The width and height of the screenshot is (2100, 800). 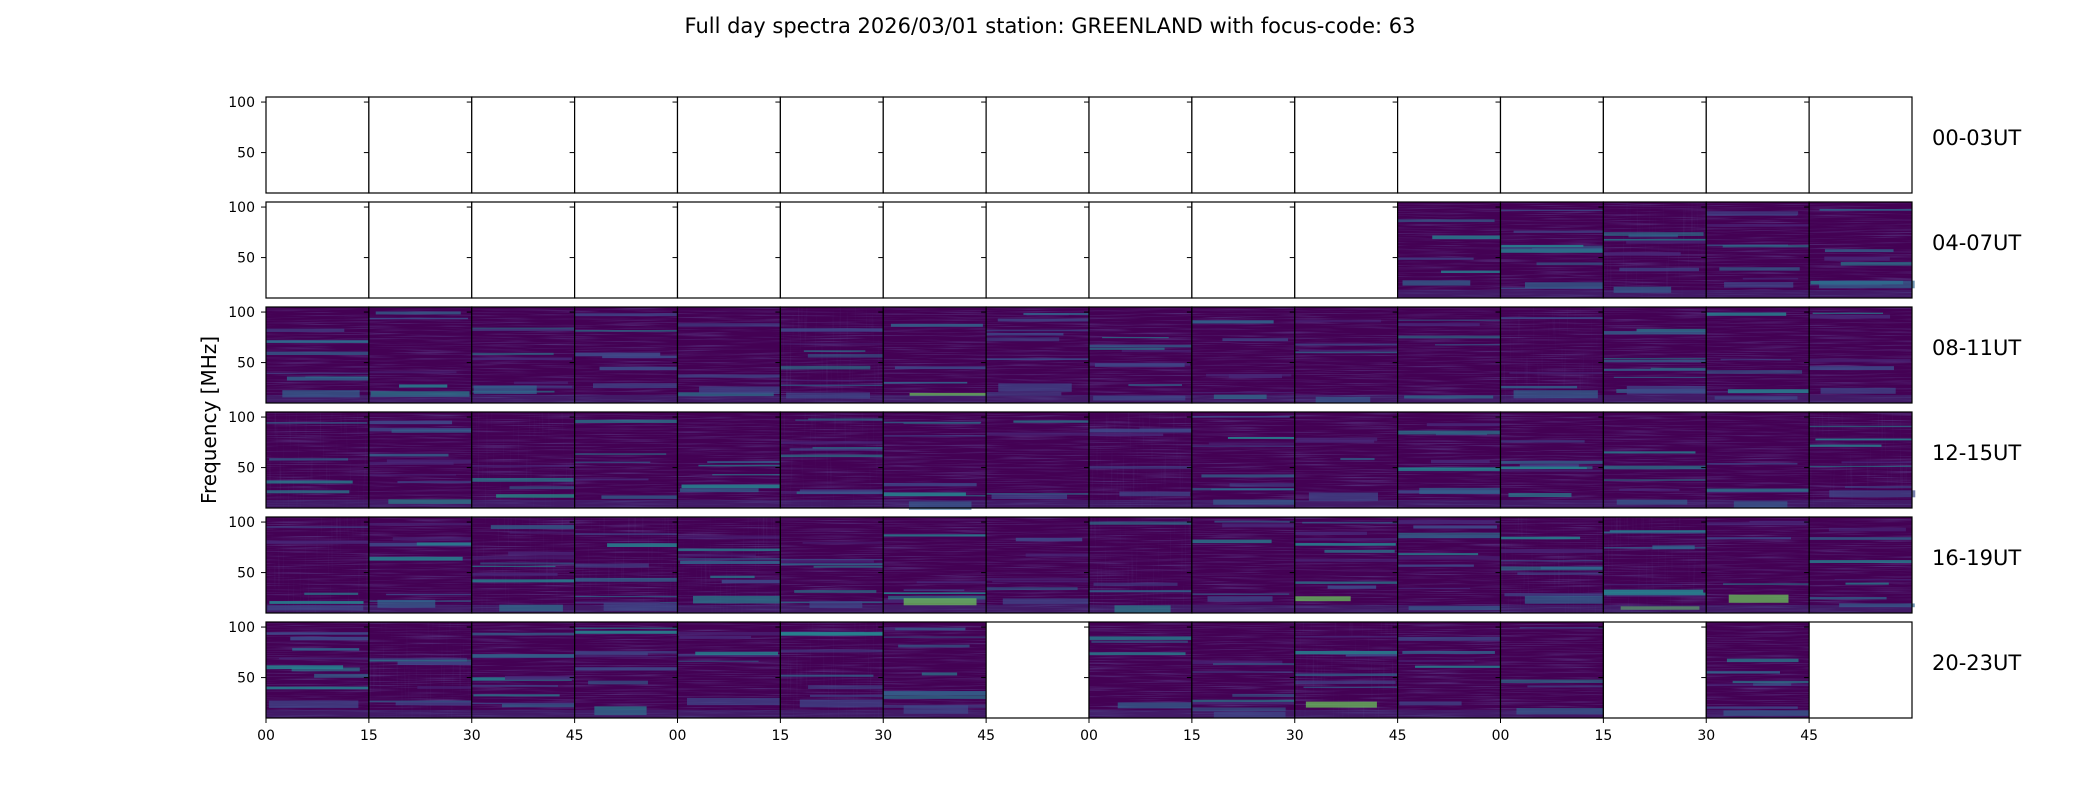 I want to click on x-tick-label: 45, so click(x=1809, y=736).